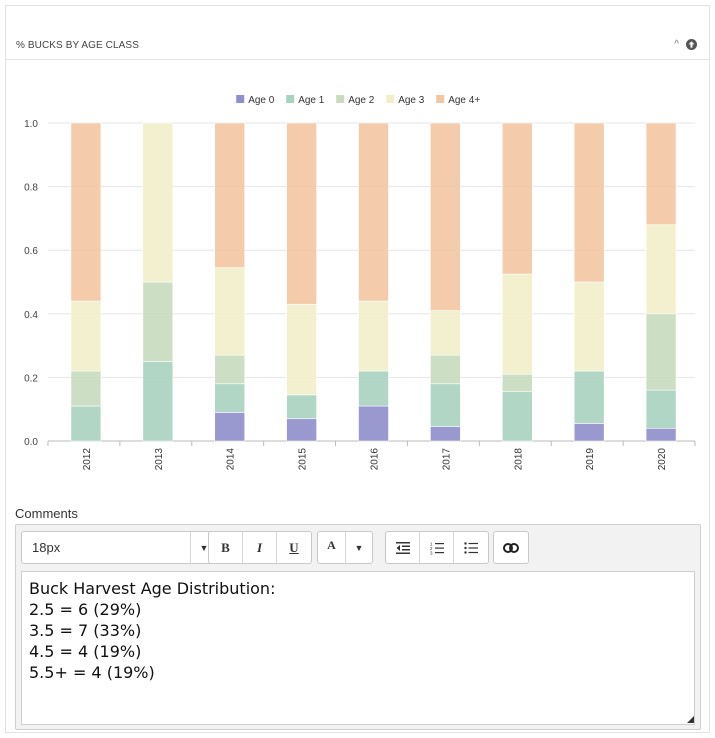 The width and height of the screenshot is (715, 738). Describe the element at coordinates (431, 548) in the screenshot. I see `svg-text: 2` at that location.